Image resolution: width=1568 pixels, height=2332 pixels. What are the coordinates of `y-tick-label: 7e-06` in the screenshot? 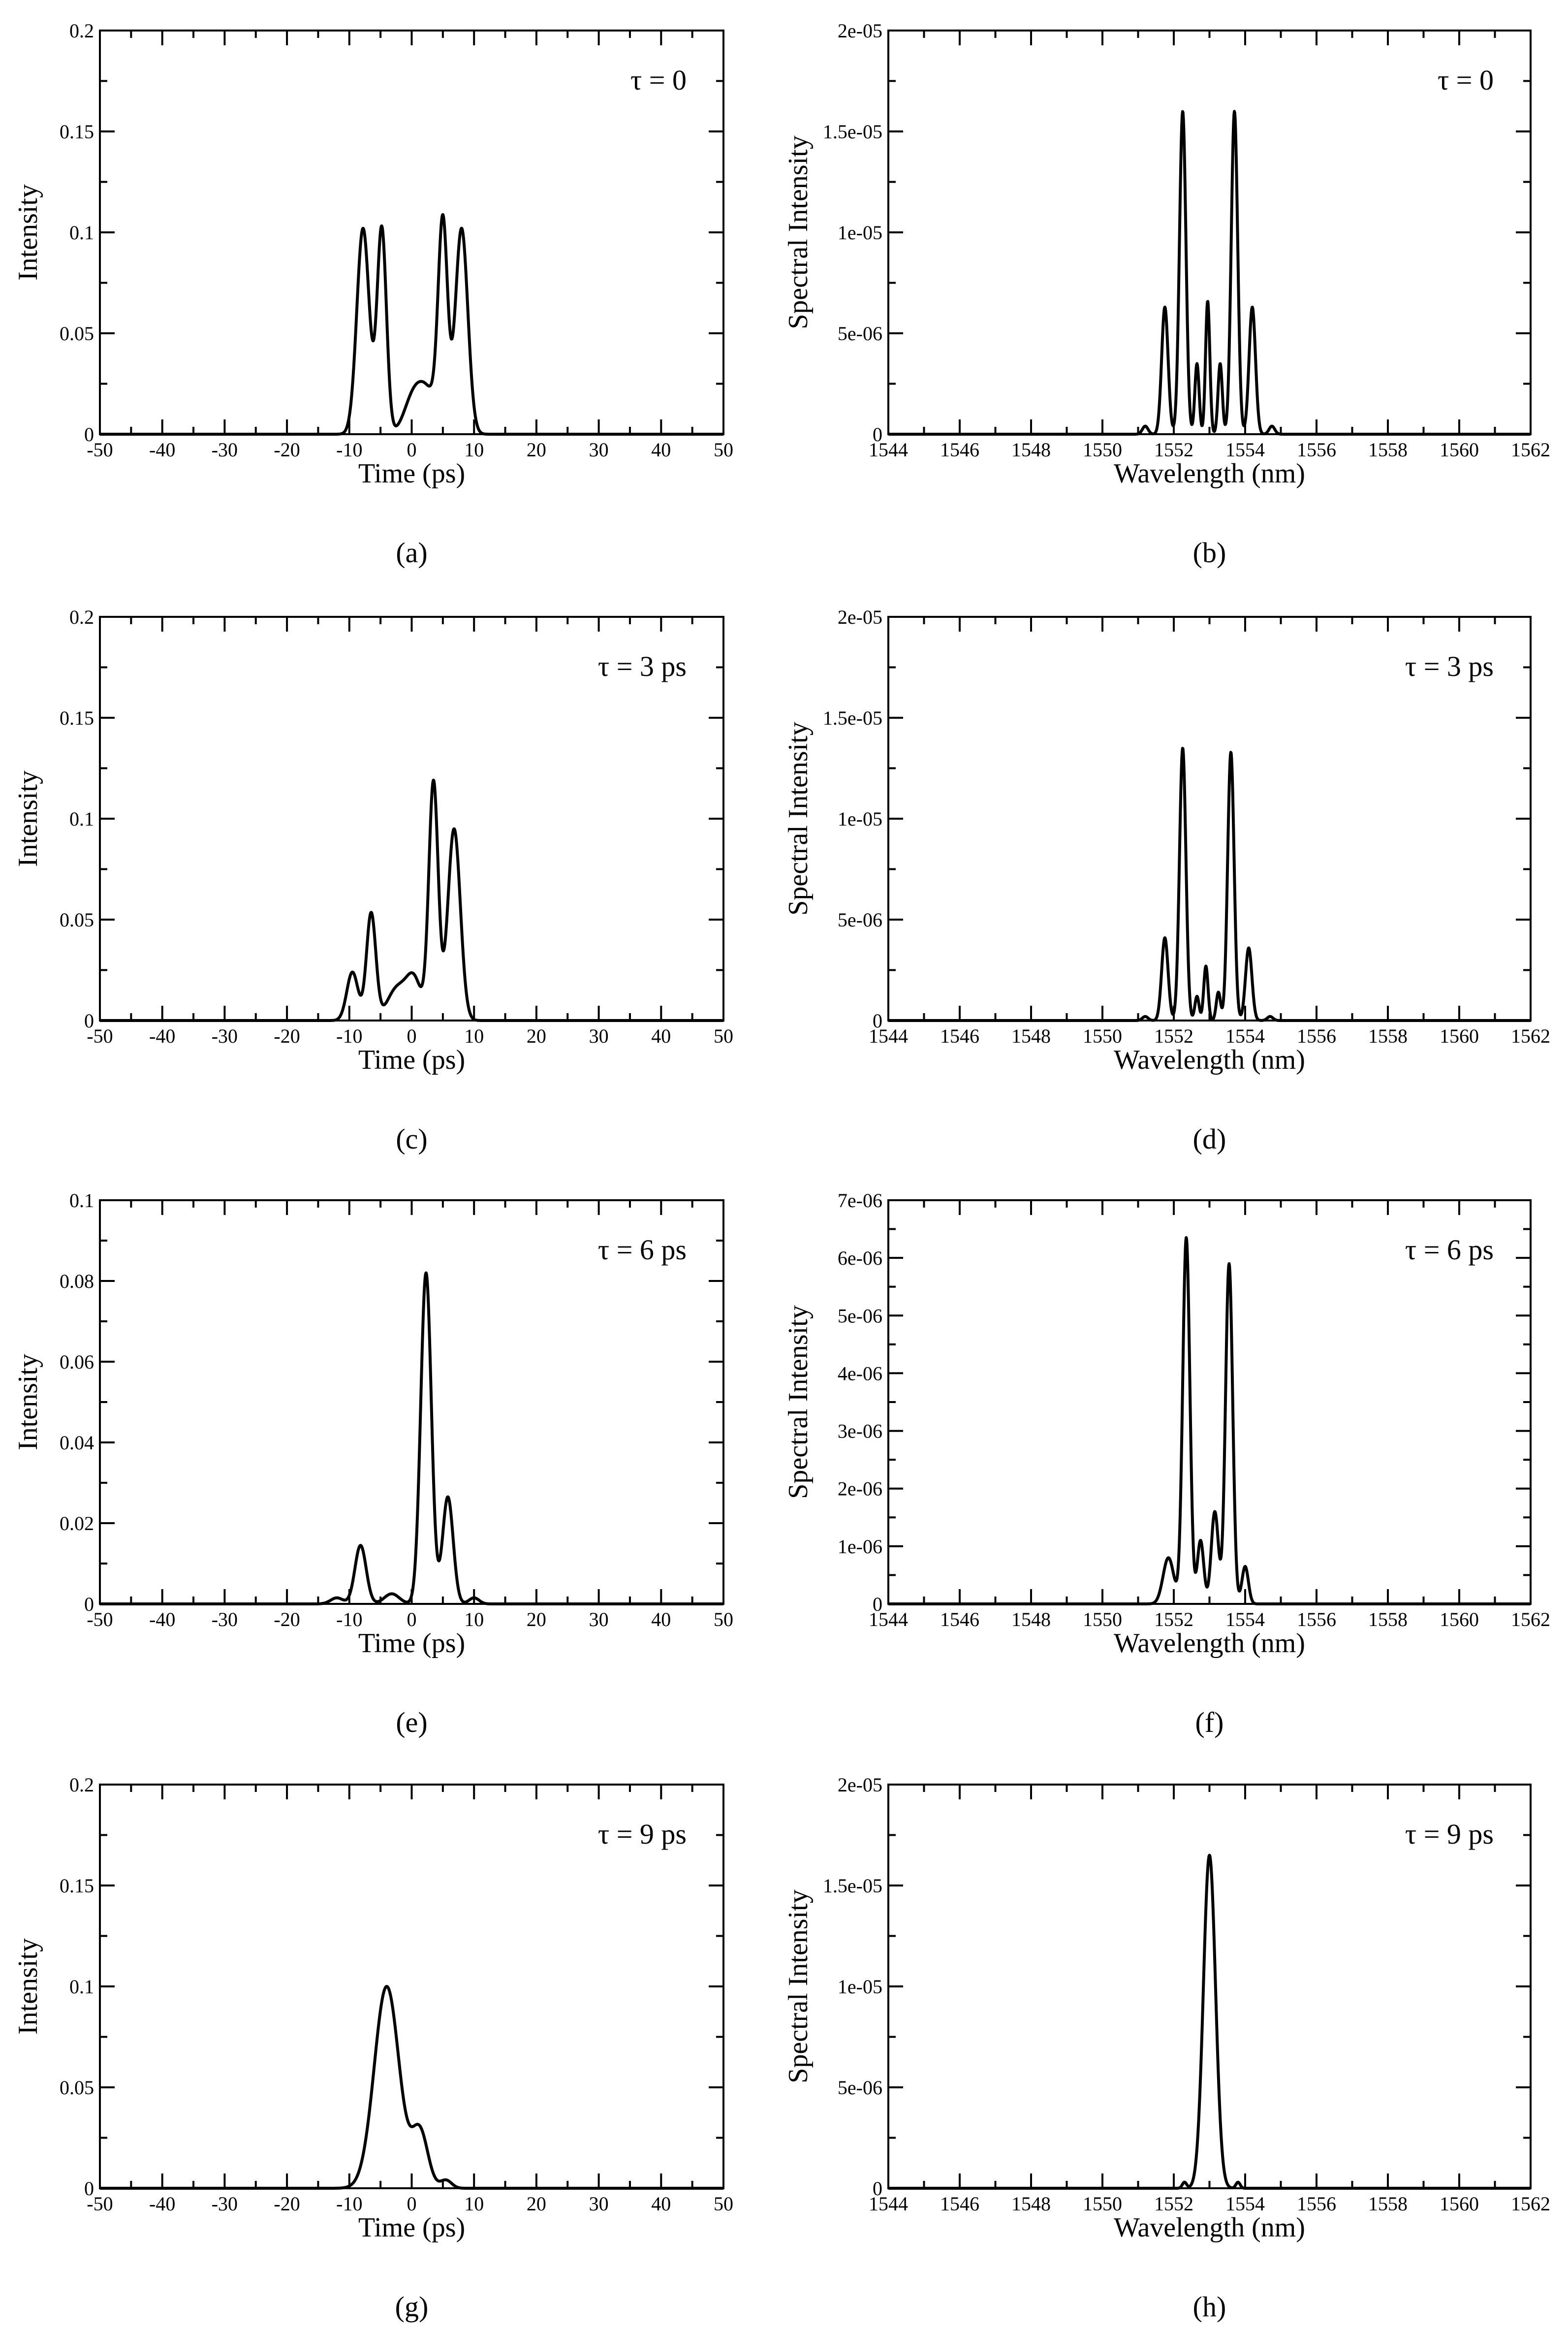 It's located at (860, 1200).